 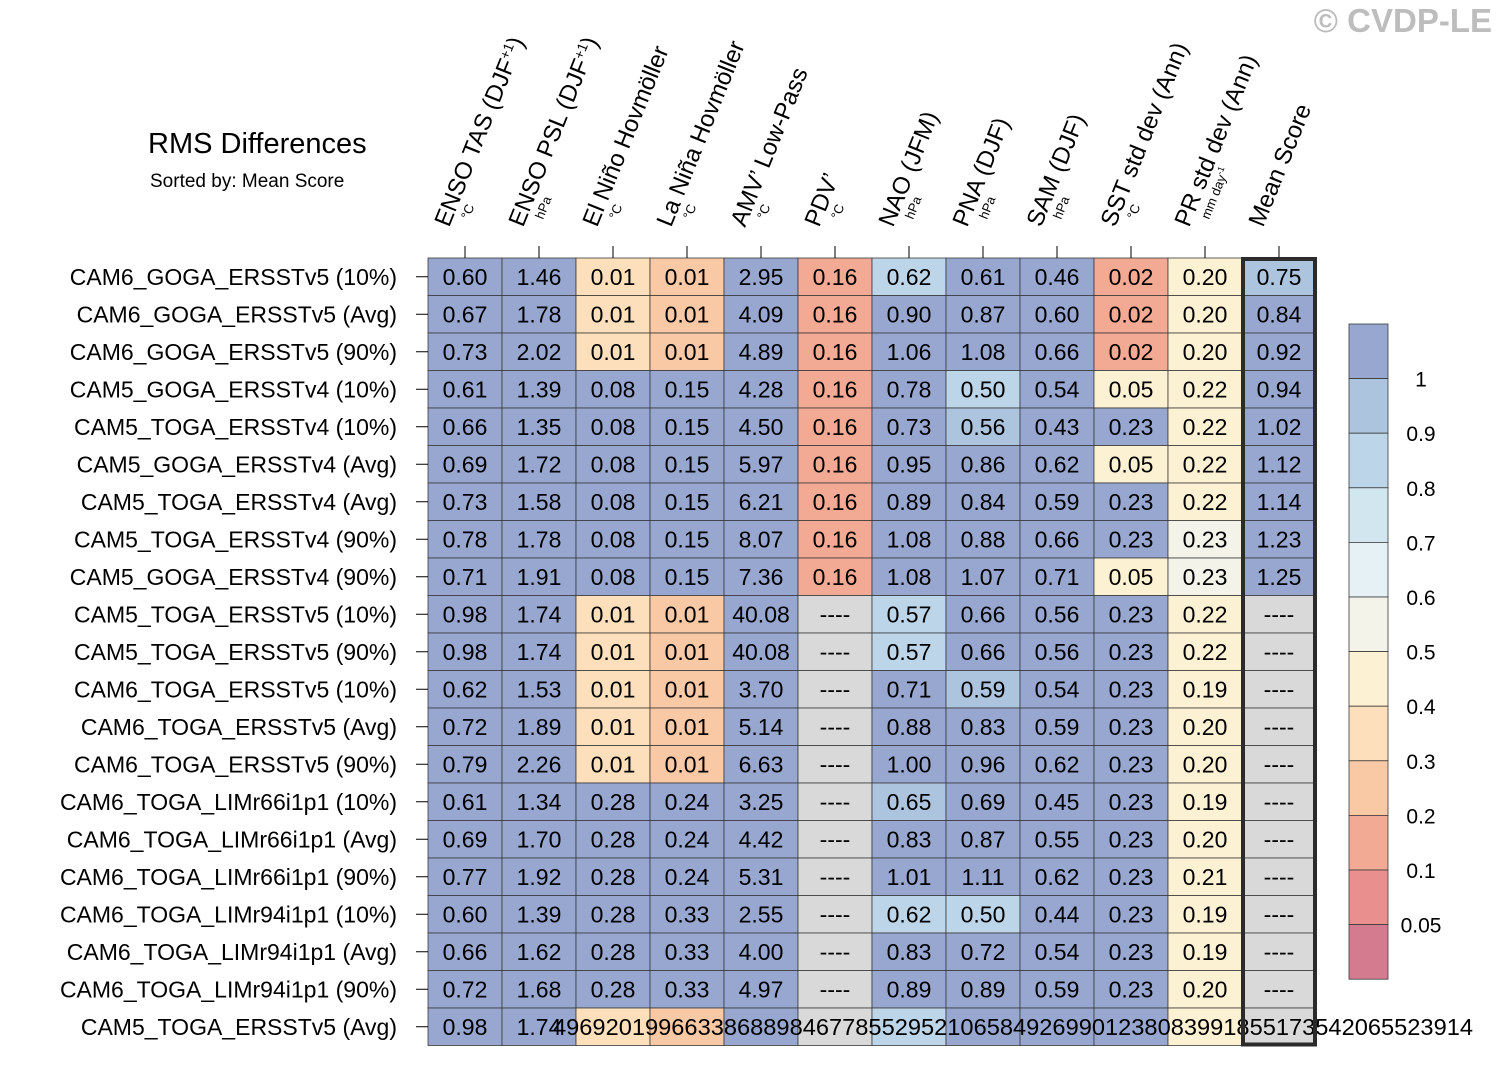 I want to click on cell-value: 0.88, so click(x=983, y=539).